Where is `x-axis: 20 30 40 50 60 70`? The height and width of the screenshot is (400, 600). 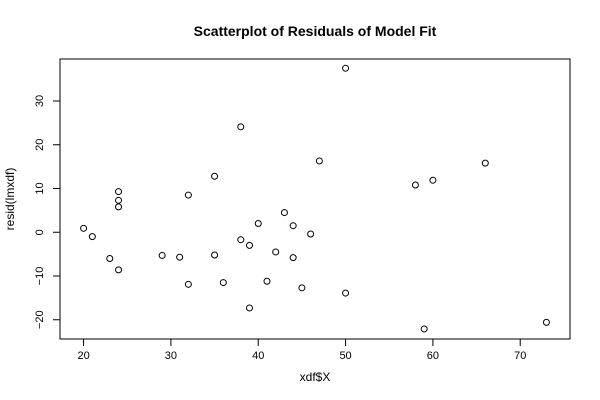 x-axis: 20 30 40 50 60 70 is located at coordinates (301, 350).